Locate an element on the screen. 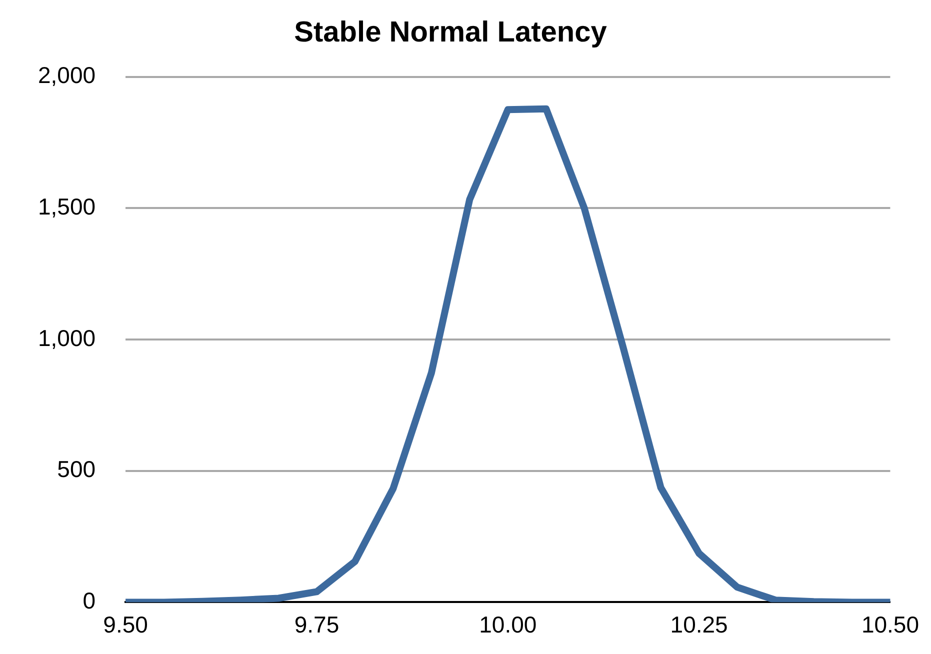 The width and height of the screenshot is (931, 654). chart-title: Stable Normal Latency is located at coordinates (450, 32).